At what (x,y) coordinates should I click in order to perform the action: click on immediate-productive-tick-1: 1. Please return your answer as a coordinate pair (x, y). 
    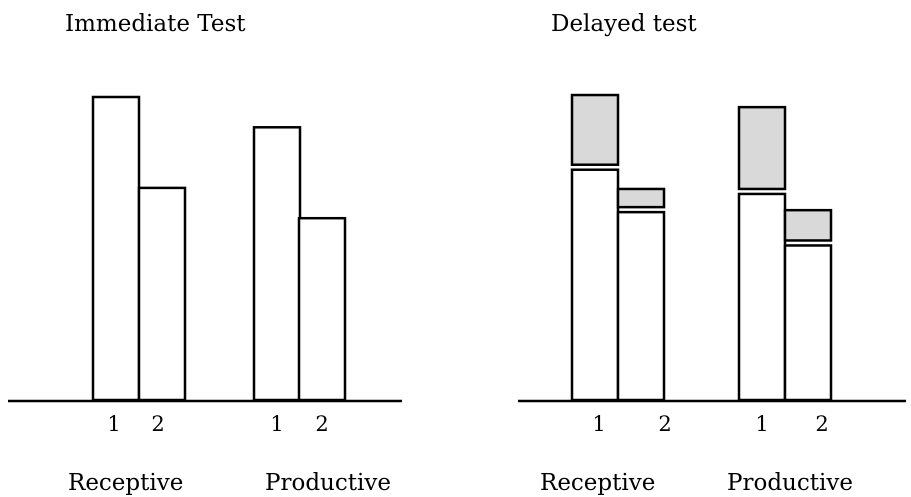
    Looking at the image, I should click on (276, 424).